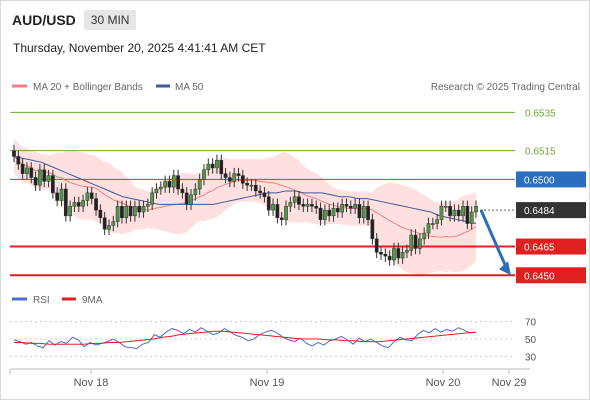  Describe the element at coordinates (531, 323) in the screenshot. I see `rsi-tick-label: 70` at that location.